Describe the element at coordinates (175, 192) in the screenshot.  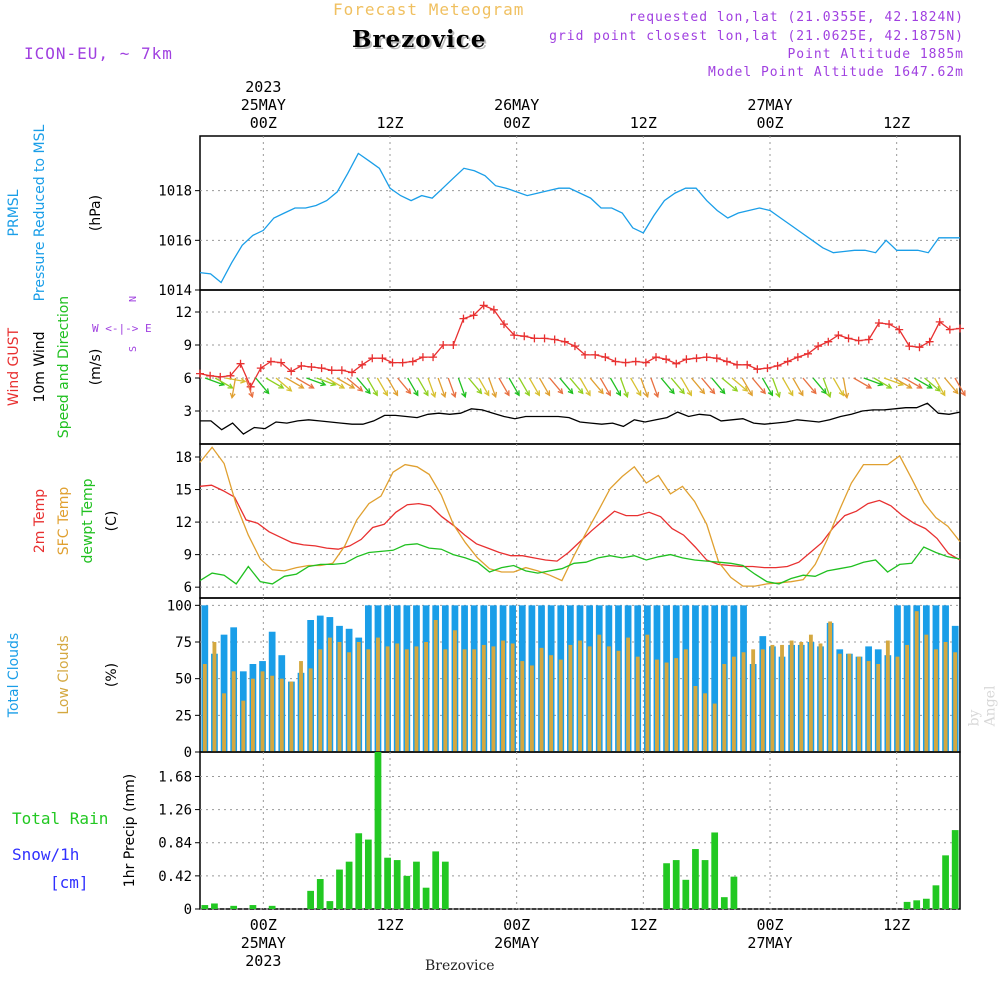
I see `ytick-label-pressure-2: 1018` at that location.